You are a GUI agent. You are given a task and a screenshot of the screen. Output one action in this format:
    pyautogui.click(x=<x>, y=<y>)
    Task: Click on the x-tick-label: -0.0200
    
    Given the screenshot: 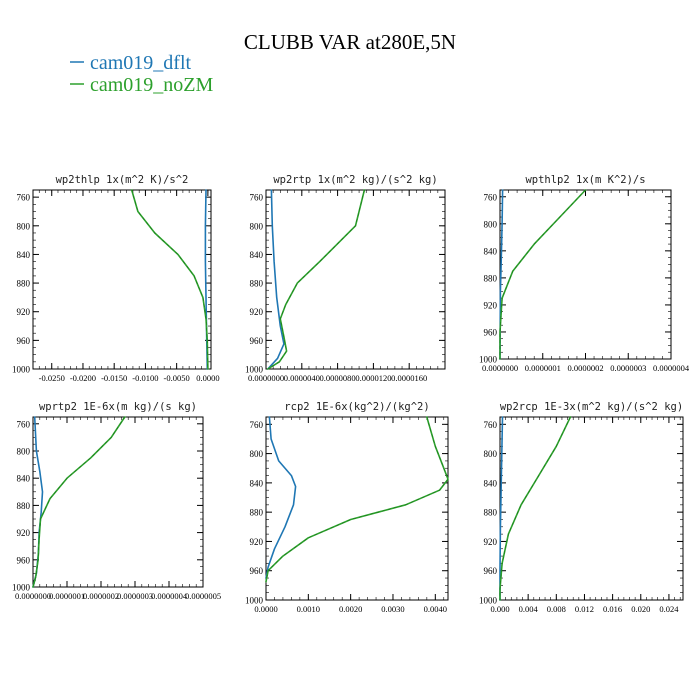 What is the action you would take?
    pyautogui.click(x=83, y=378)
    